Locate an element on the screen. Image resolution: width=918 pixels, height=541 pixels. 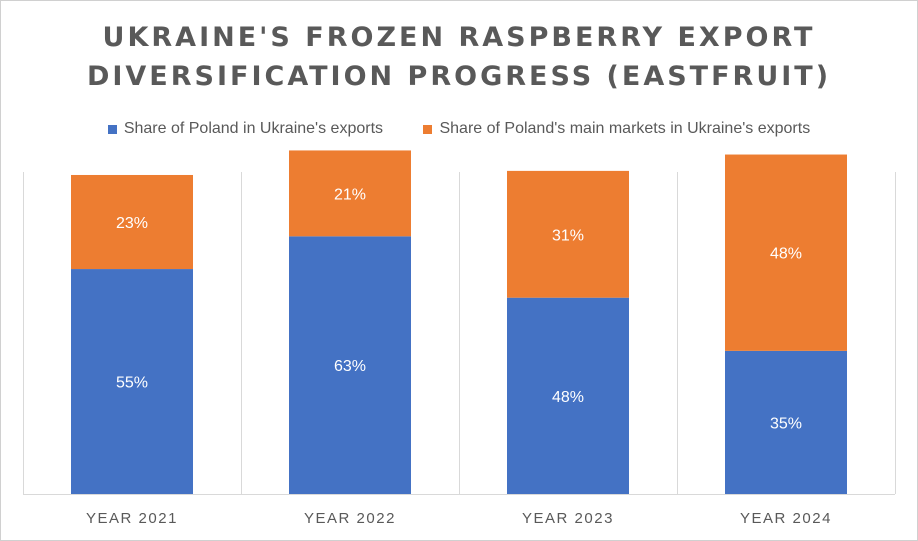
bar-segment-s1-c0 is located at coordinates (132, 222).